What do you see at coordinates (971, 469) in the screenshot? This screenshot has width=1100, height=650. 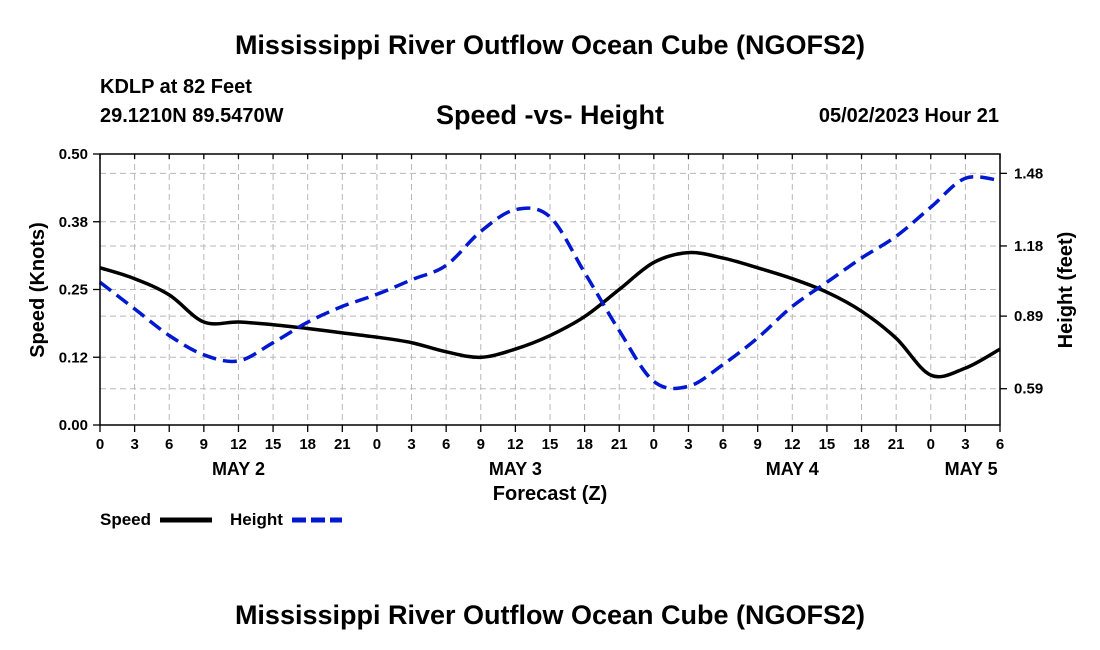 I see `day-label: MAY 5` at bounding box center [971, 469].